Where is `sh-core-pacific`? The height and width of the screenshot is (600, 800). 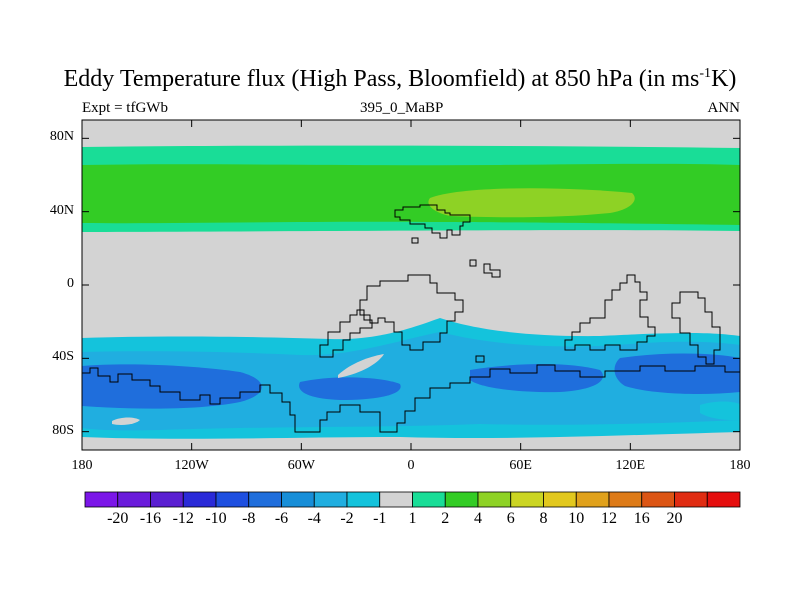 sh-core-pacific is located at coordinates (172, 386).